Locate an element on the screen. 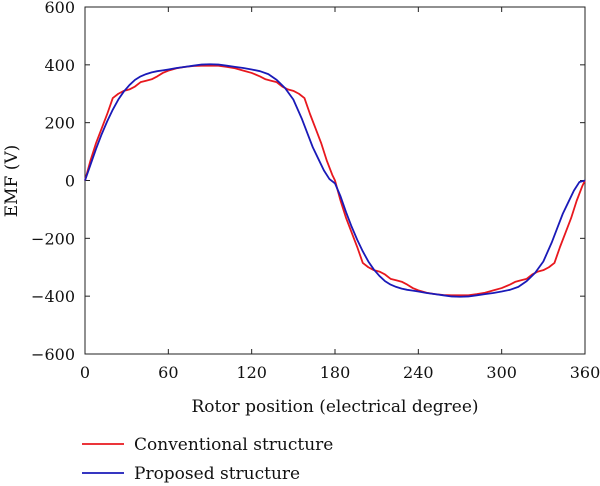 This screenshot has width=600, height=486. legend-label-proposed: Proposed structure is located at coordinates (217, 474).